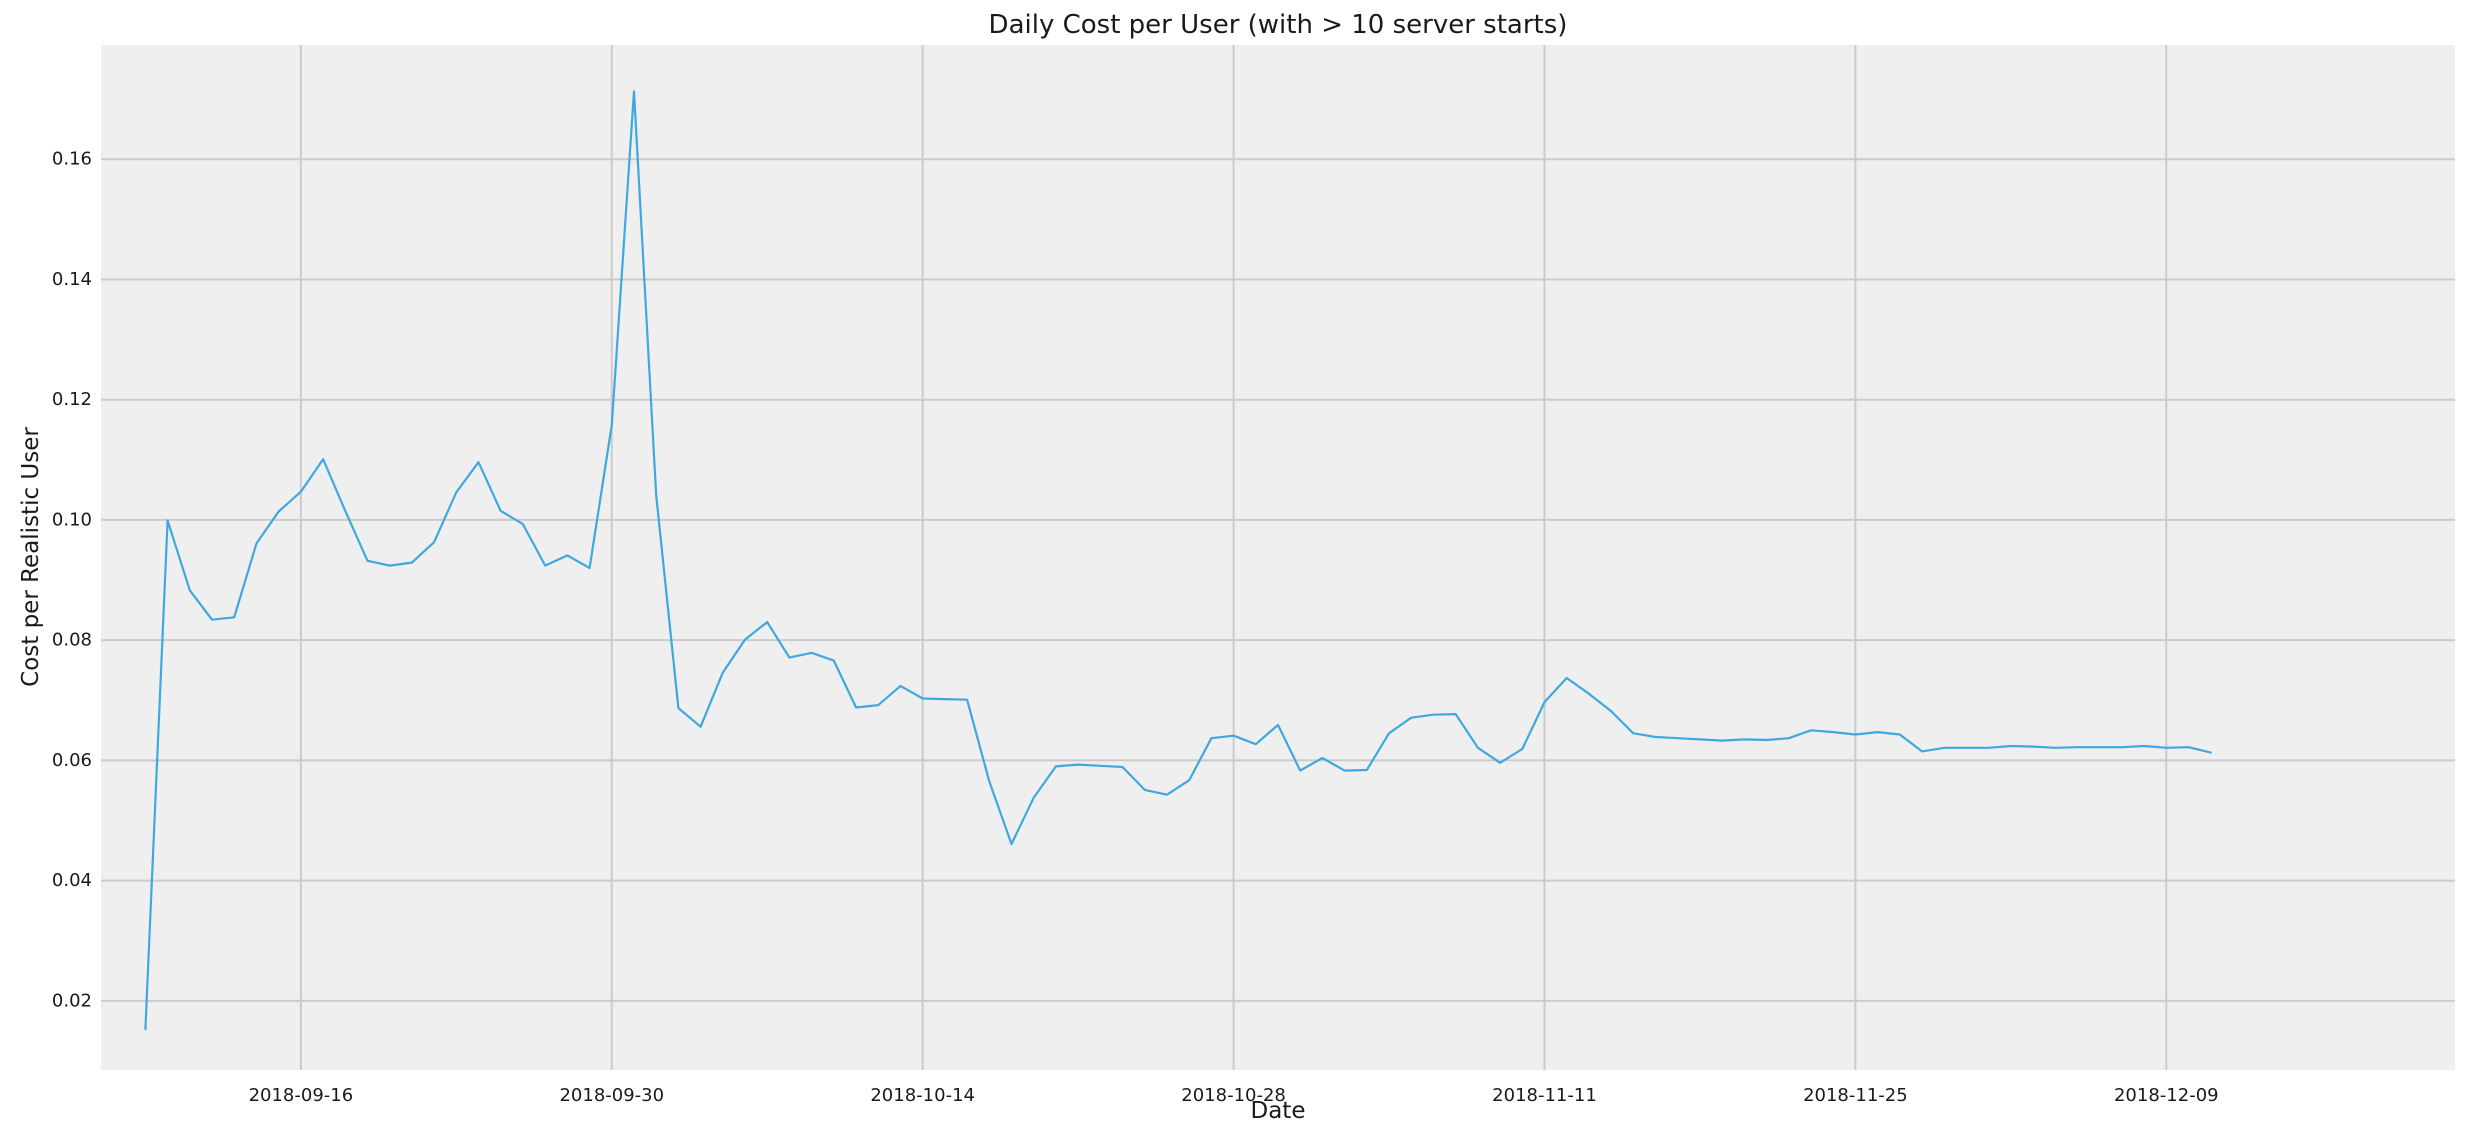 This screenshot has width=2480, height=1132. Describe the element at coordinates (922, 1095) in the screenshot. I see `x-tick-label: 2018-10-14` at that location.